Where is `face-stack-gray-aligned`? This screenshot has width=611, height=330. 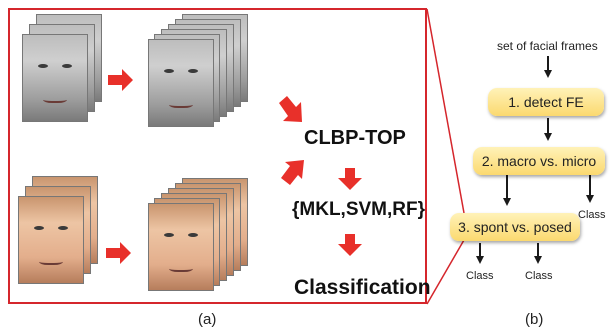 face-stack-gray-aligned is located at coordinates (204, 71).